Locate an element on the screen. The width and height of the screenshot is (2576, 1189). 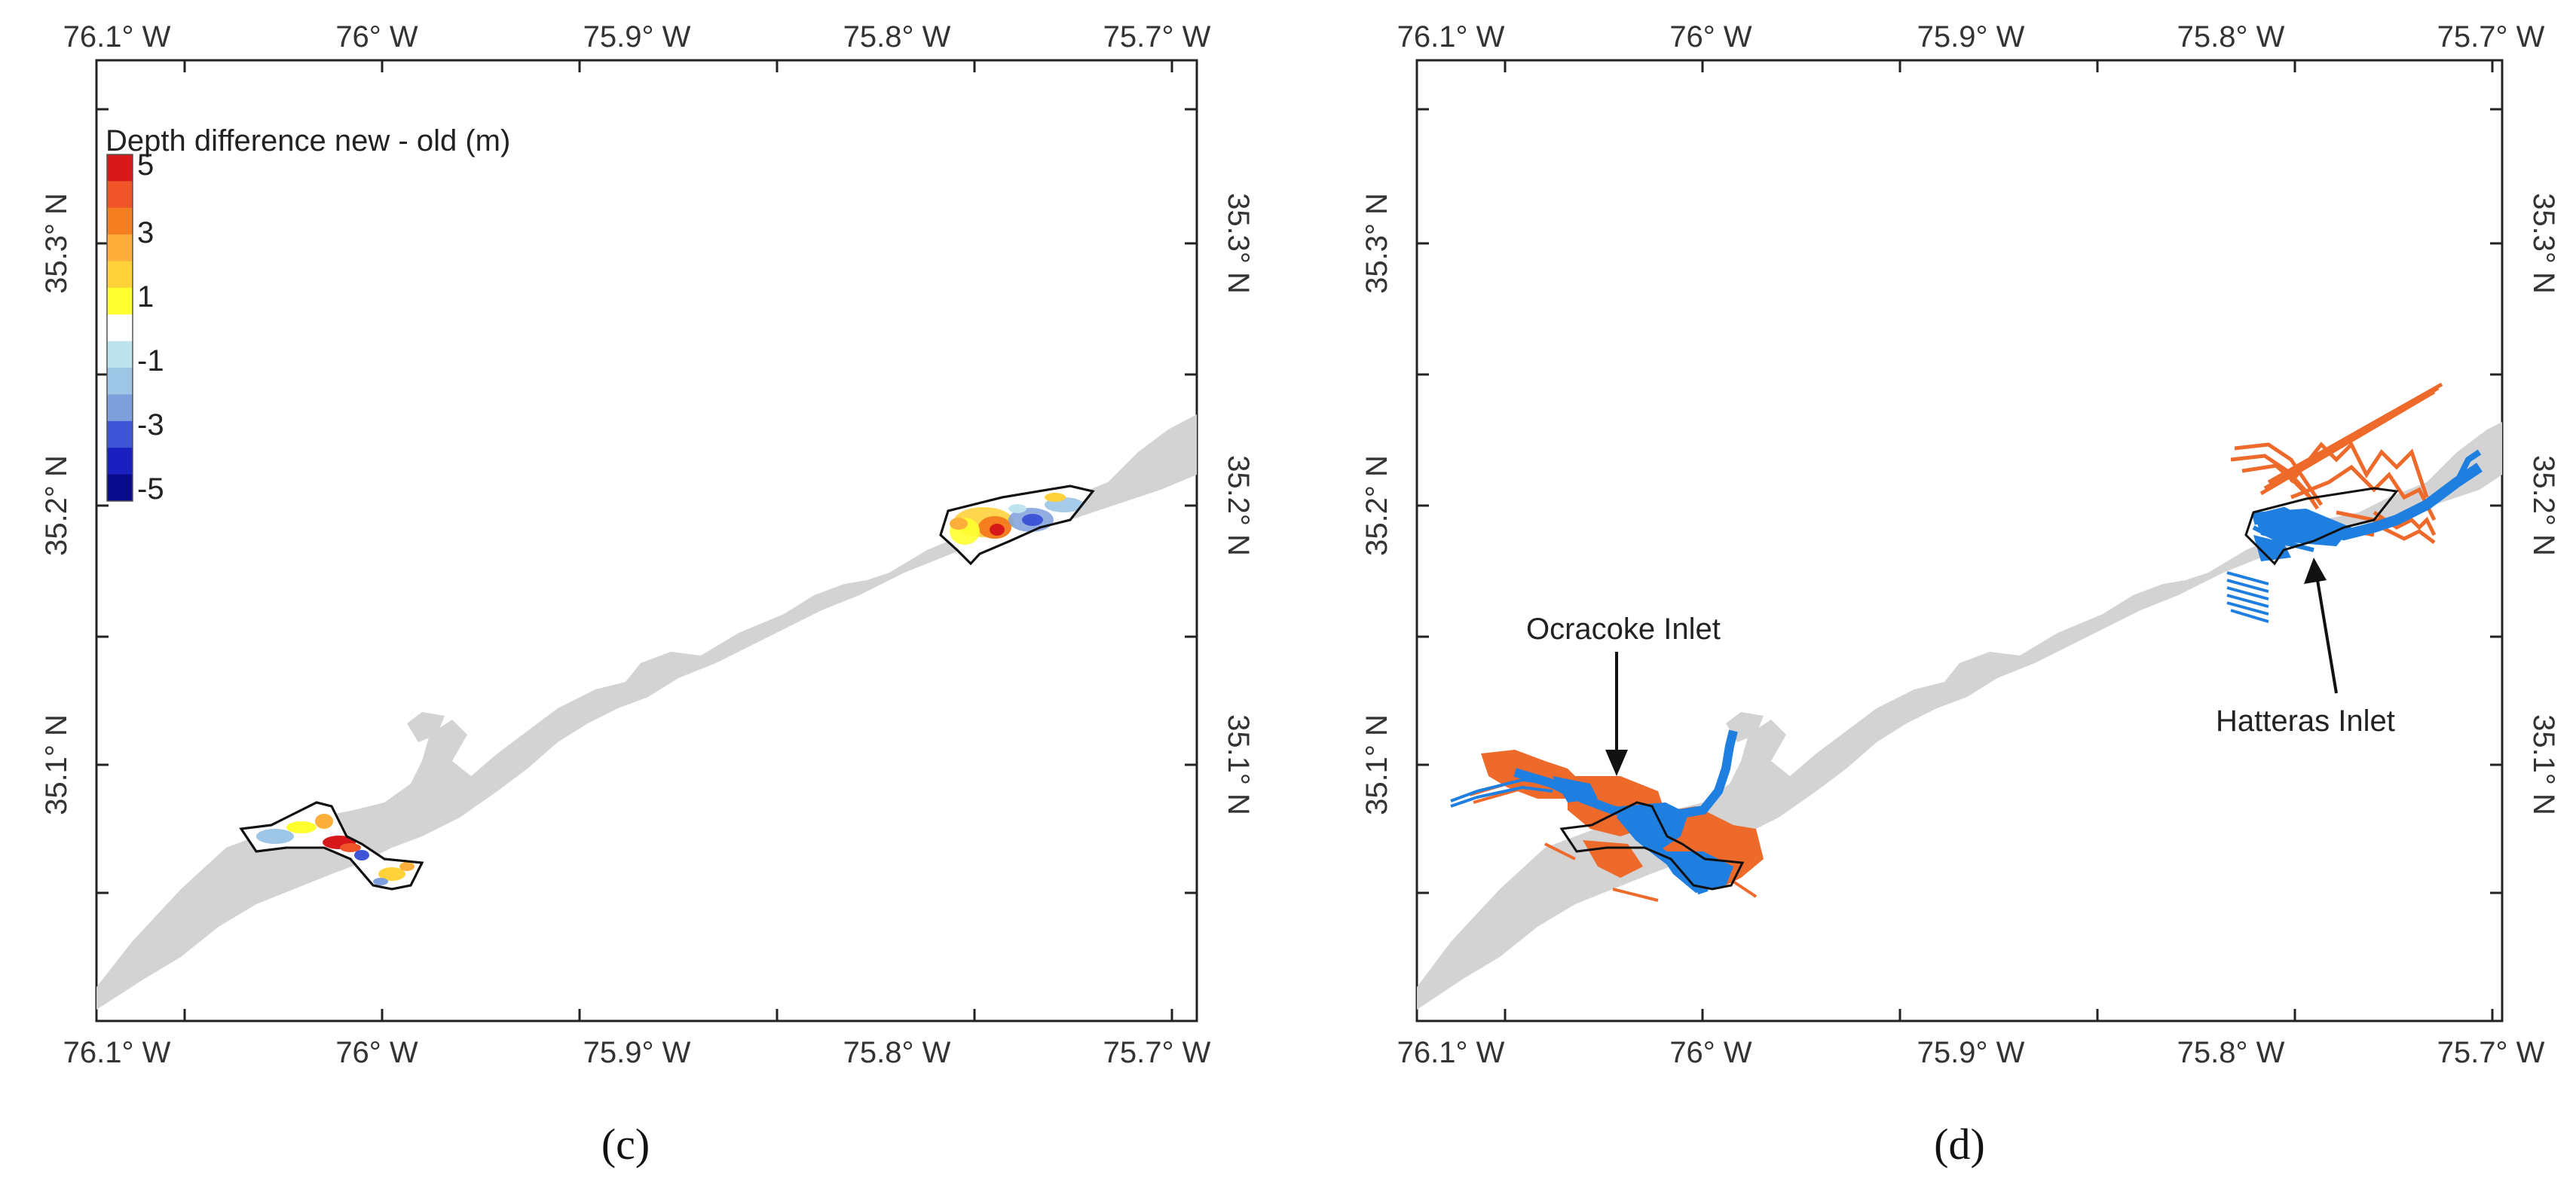
land-patch is located at coordinates (426, 727).